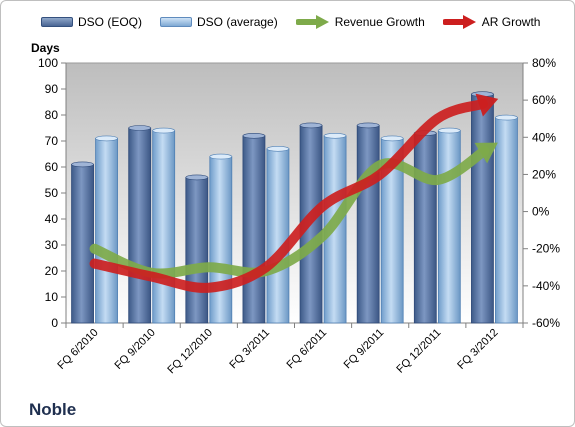  Describe the element at coordinates (544, 174) in the screenshot. I see `y2-tick-label: 20%` at that location.